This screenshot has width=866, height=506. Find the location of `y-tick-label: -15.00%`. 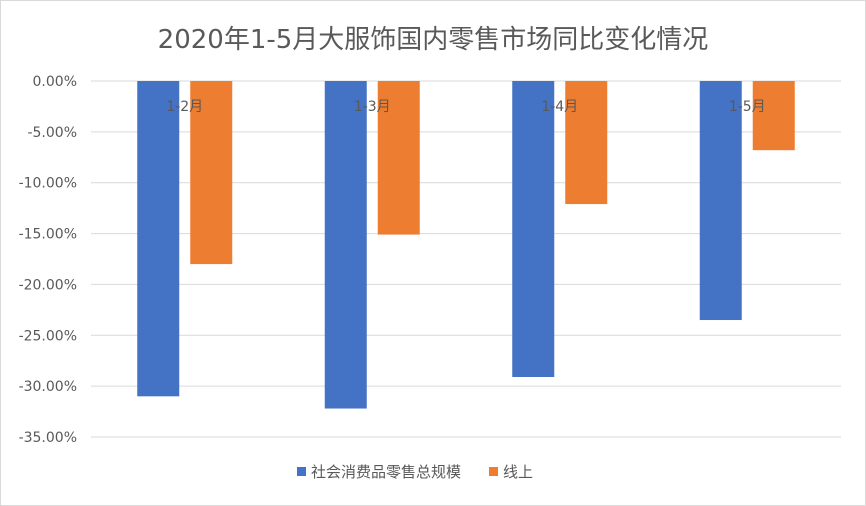

y-tick-label: -15.00% is located at coordinates (48, 235).